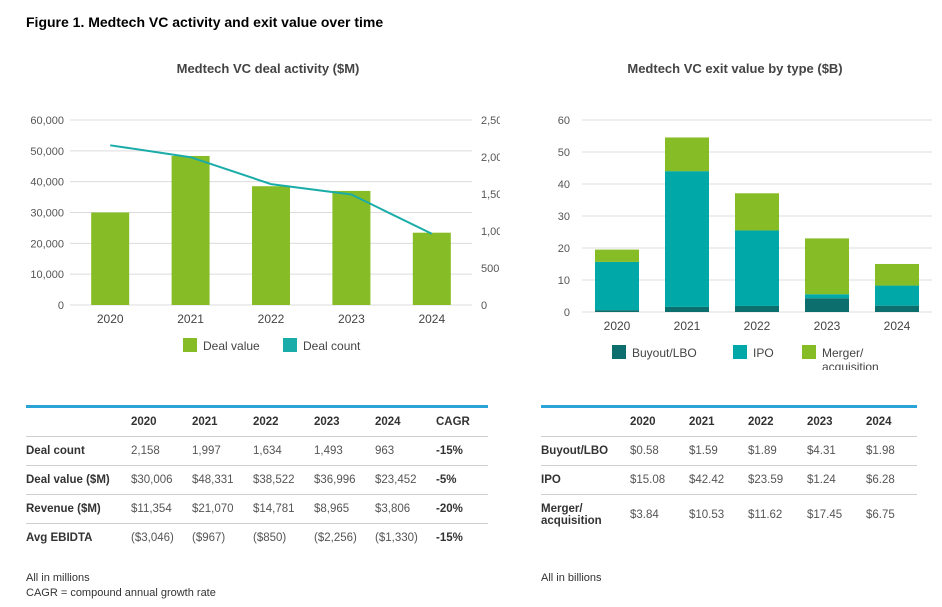 Image resolution: width=942 pixels, height=607 pixels. Describe the element at coordinates (659, 451) in the screenshot. I see `value-cell: $0.58` at that location.